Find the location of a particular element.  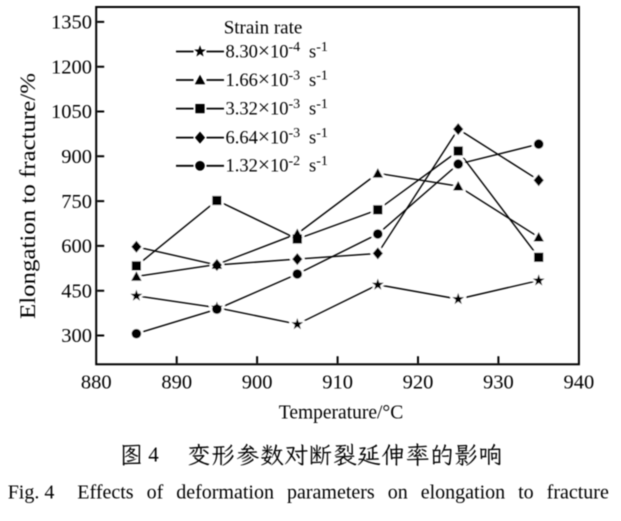

svg-text: 8.30×10-4 s-1 is located at coordinates (277, 50).